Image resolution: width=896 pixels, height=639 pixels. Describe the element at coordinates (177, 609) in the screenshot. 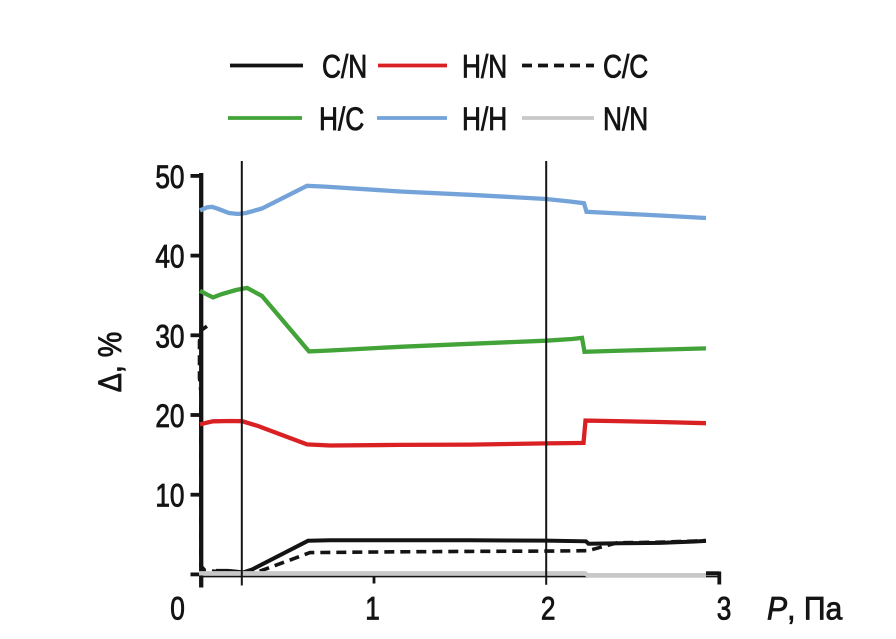

I see `svg-text: 0` at that location.